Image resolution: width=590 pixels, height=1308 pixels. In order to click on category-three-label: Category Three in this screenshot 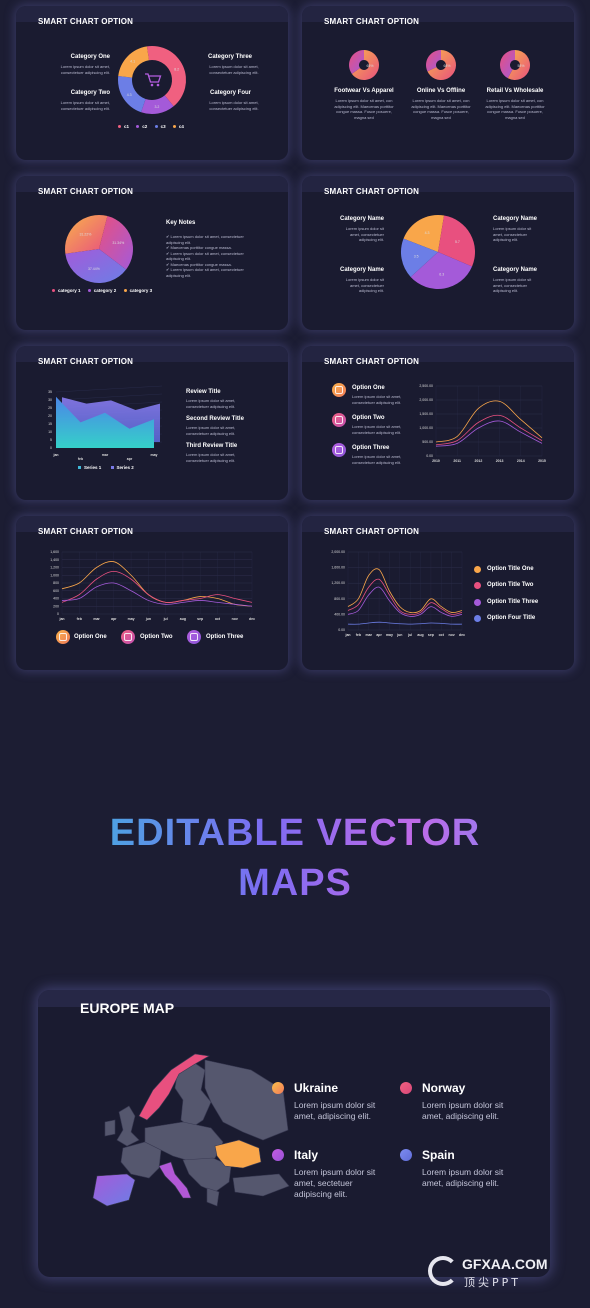, I will do `click(230, 57)`.